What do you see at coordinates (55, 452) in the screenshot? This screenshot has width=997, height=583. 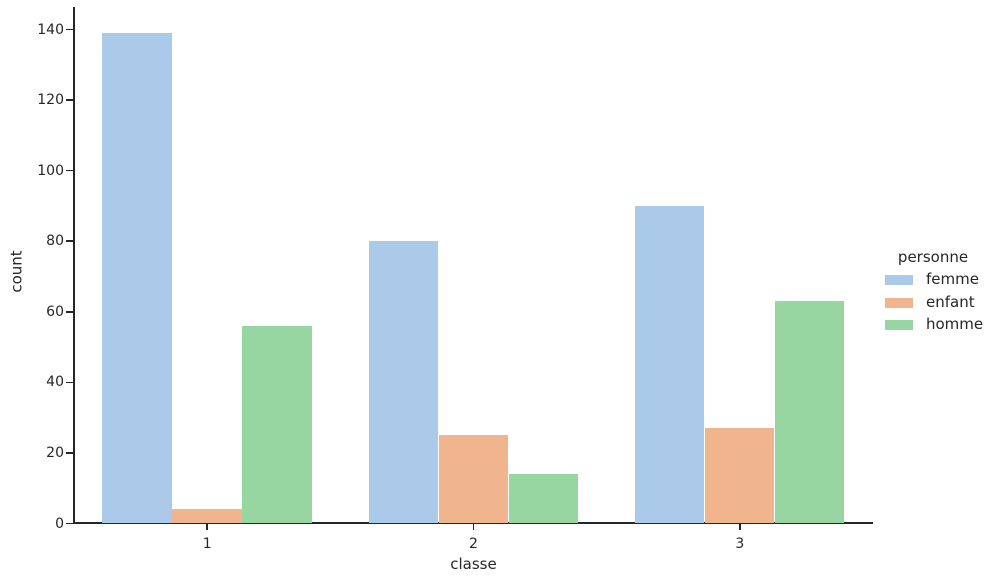 I see `y-tick-label: 20` at bounding box center [55, 452].